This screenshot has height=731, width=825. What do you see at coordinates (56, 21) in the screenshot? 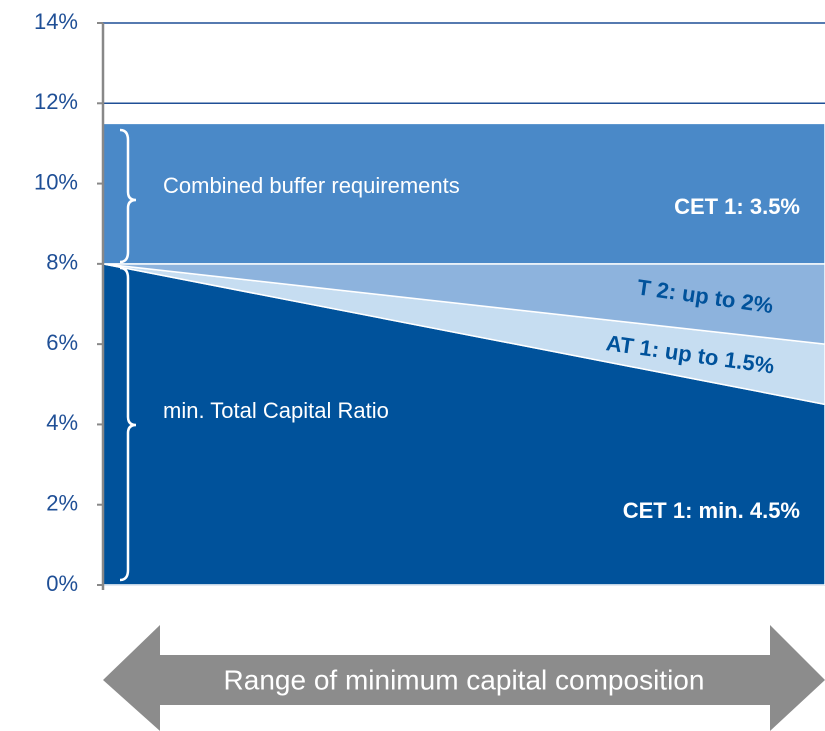
I see `y-tick-label: 14%` at bounding box center [56, 21].